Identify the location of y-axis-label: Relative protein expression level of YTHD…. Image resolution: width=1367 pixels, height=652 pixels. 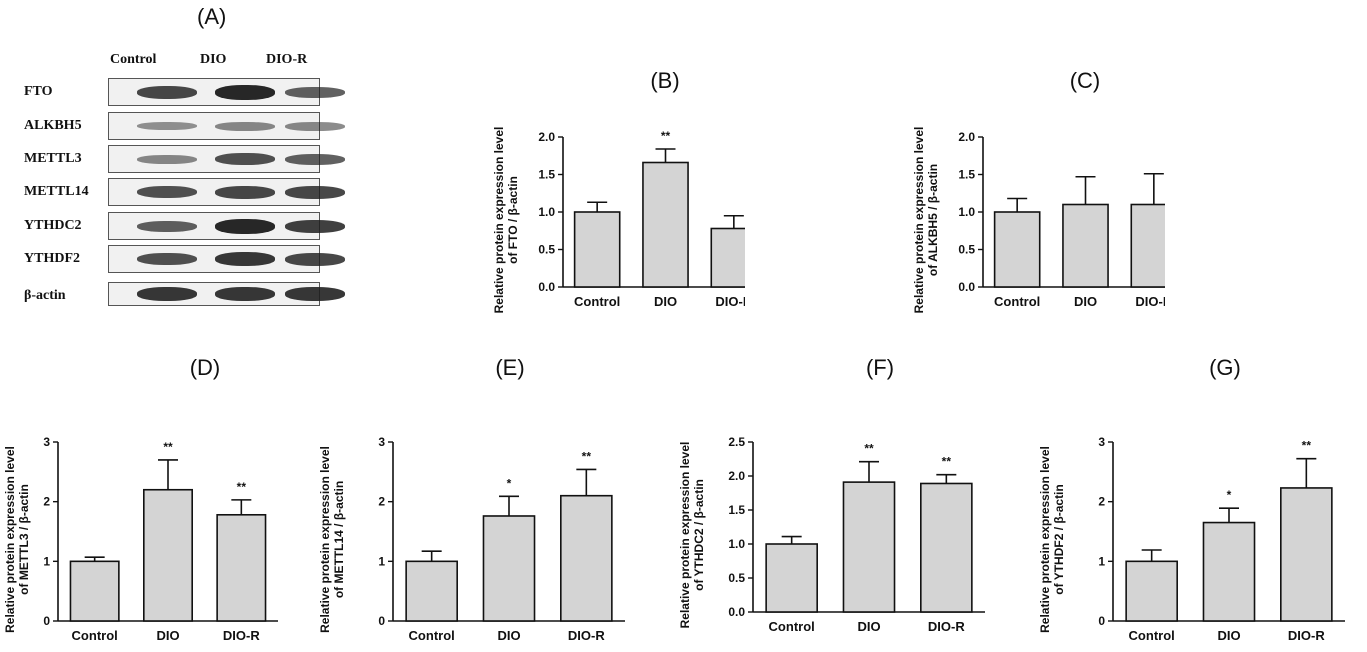
(1052, 539).